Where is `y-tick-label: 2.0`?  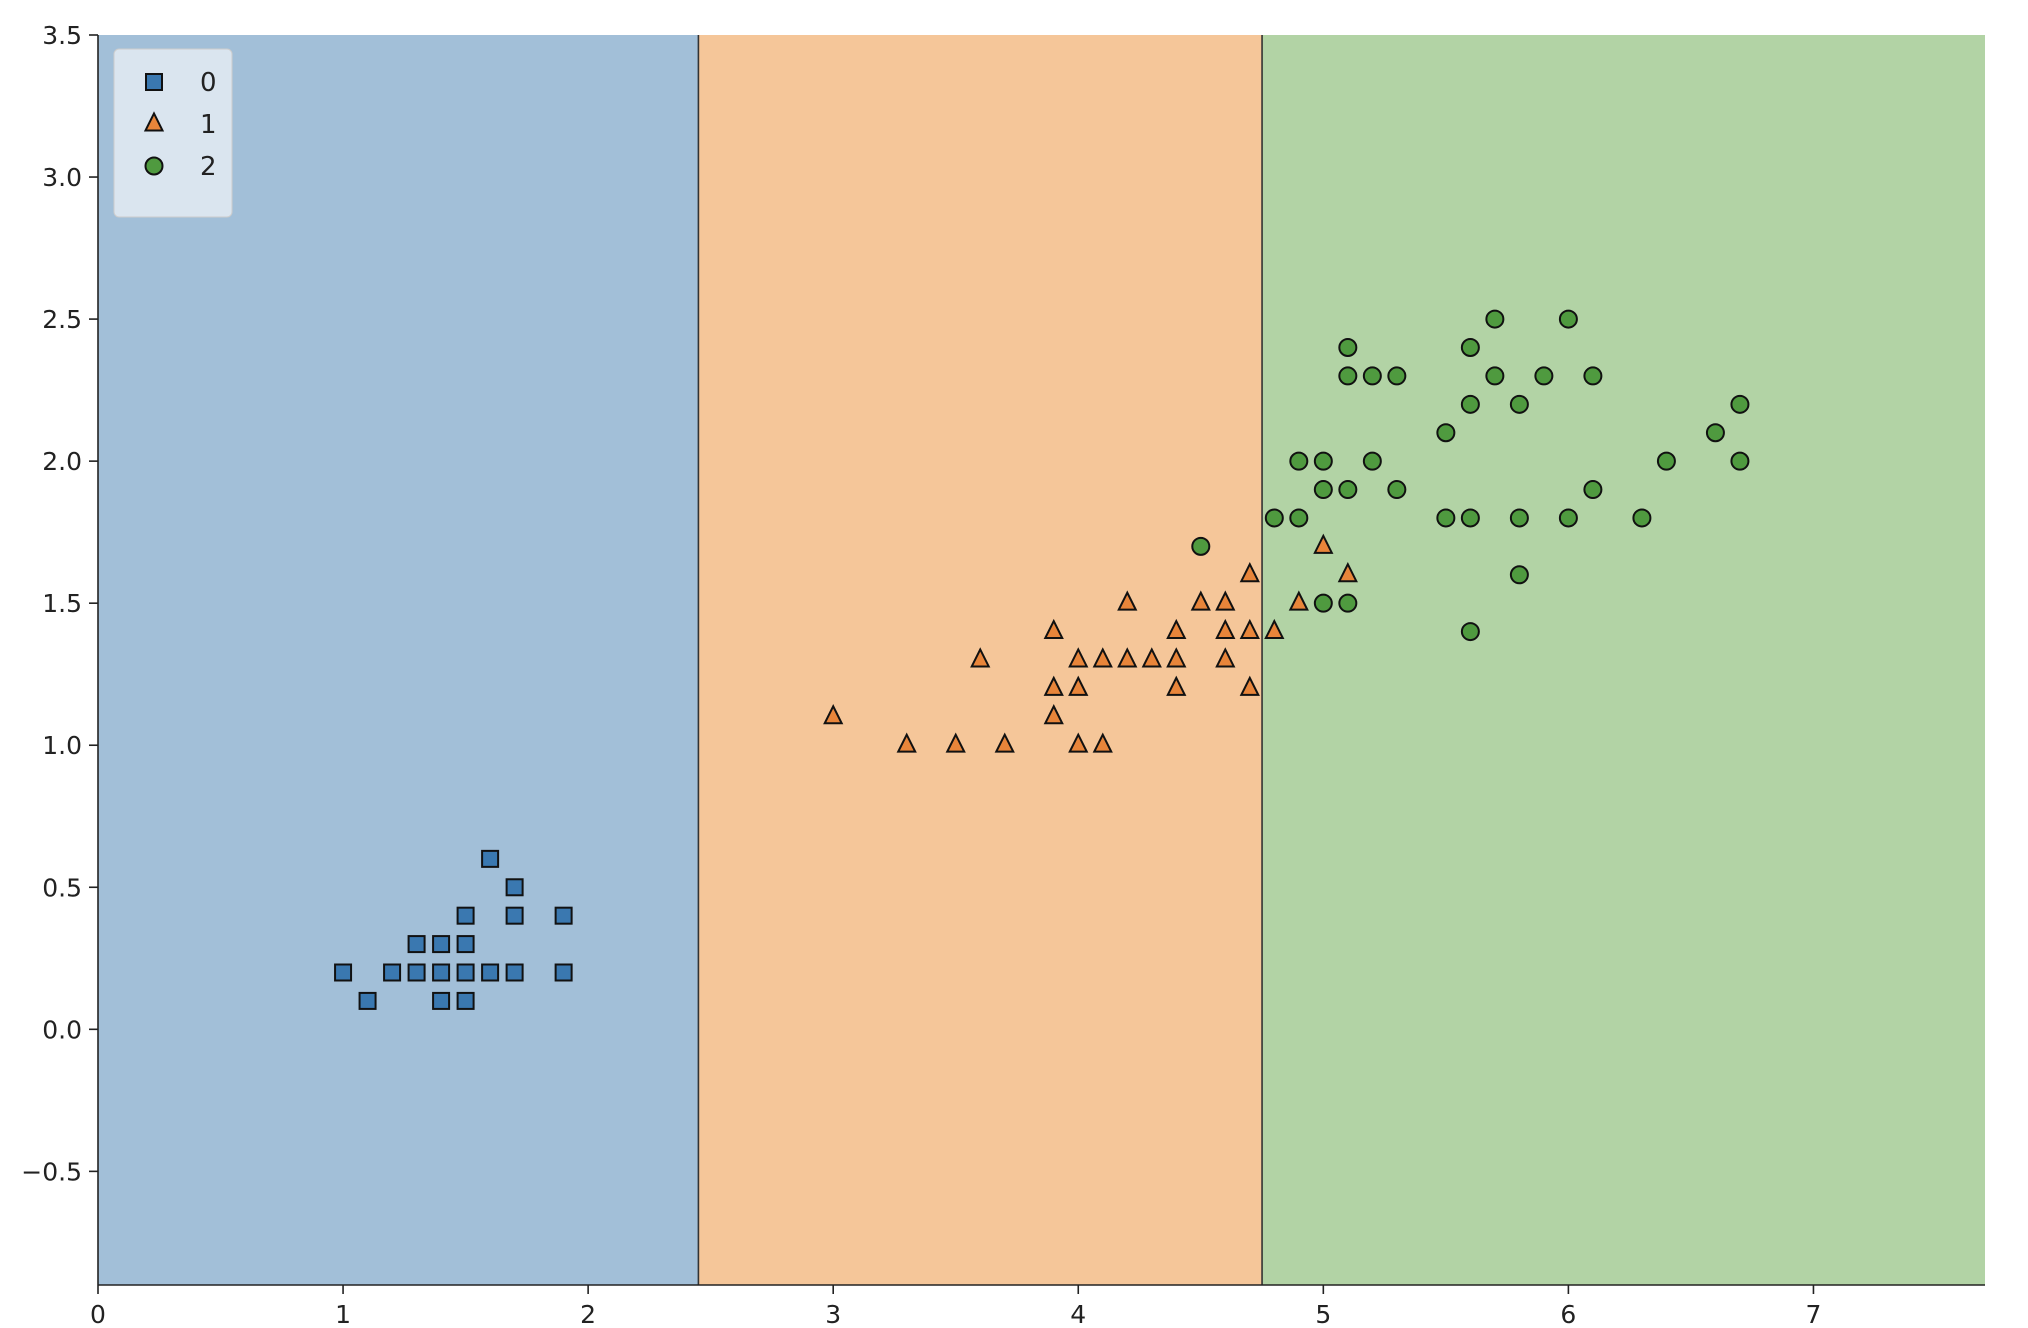
y-tick-label: 2.0 is located at coordinates (62, 461).